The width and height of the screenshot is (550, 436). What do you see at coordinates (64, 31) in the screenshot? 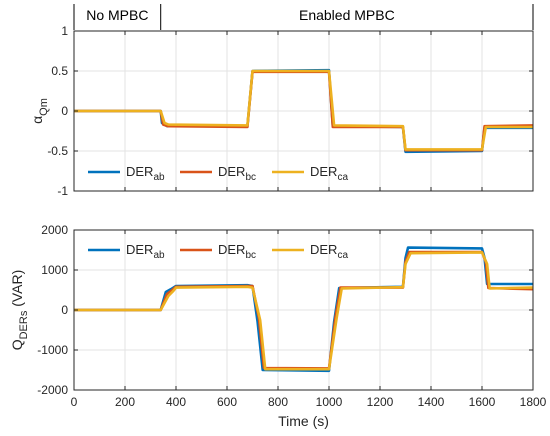
I see `y-tick-label: 1` at bounding box center [64, 31].